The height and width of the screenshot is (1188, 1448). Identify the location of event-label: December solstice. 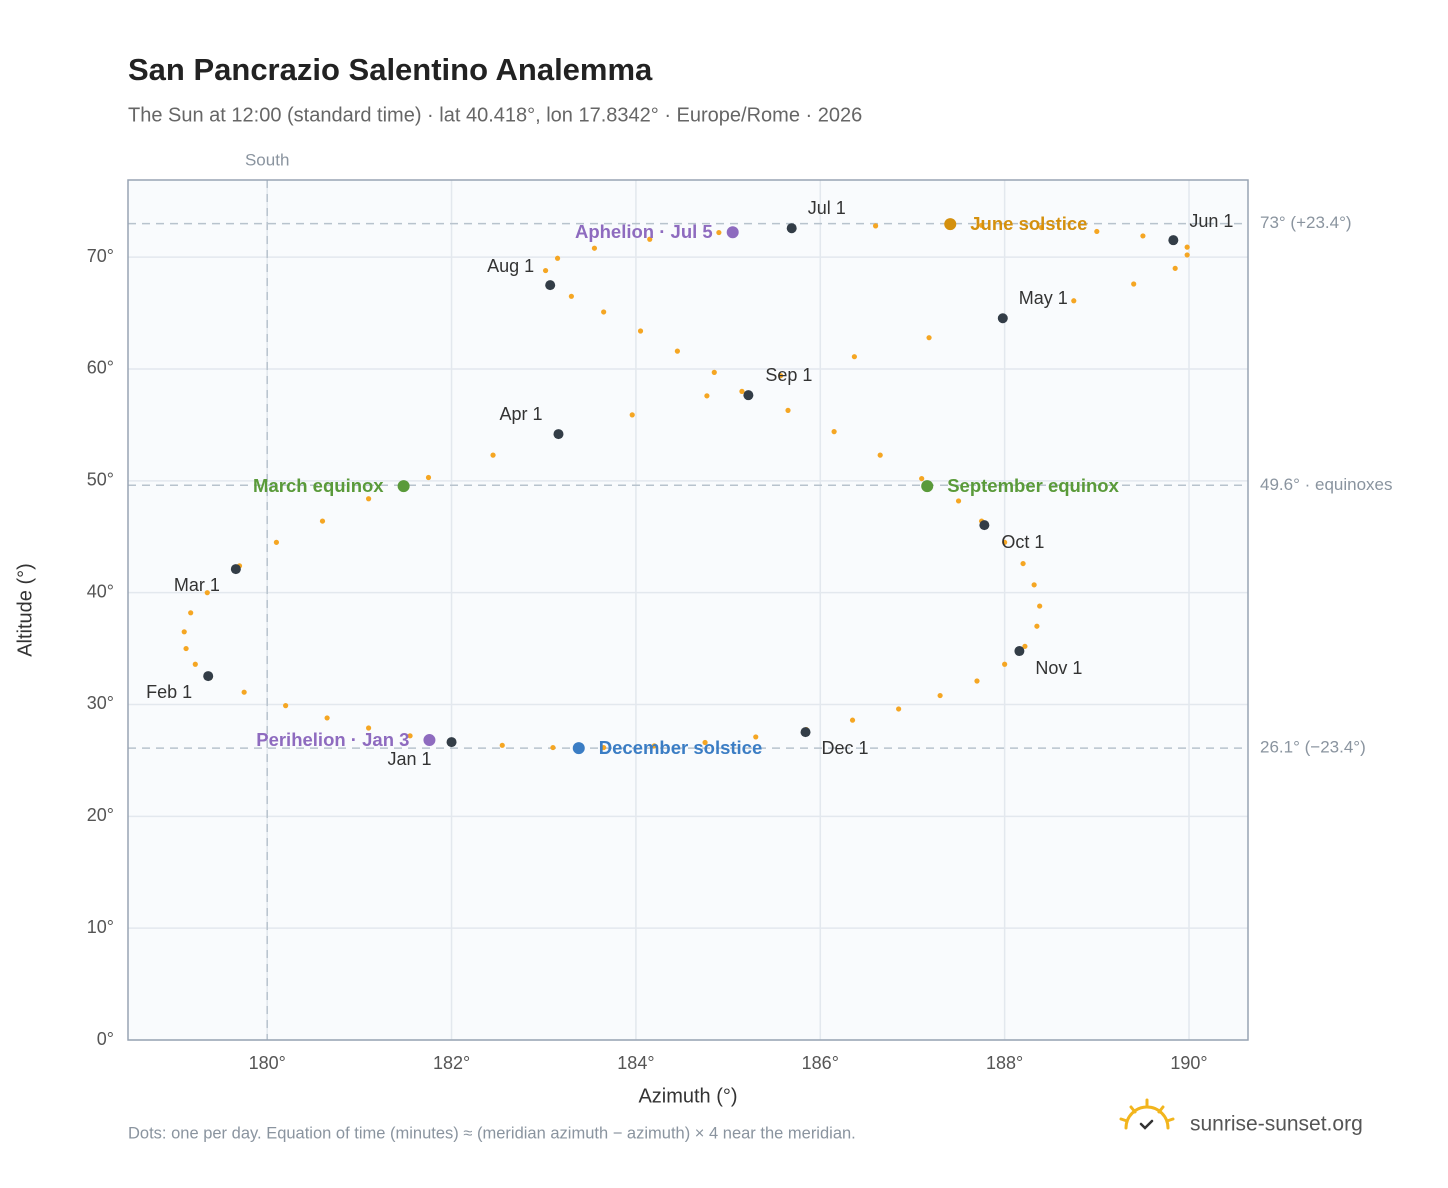
(681, 747).